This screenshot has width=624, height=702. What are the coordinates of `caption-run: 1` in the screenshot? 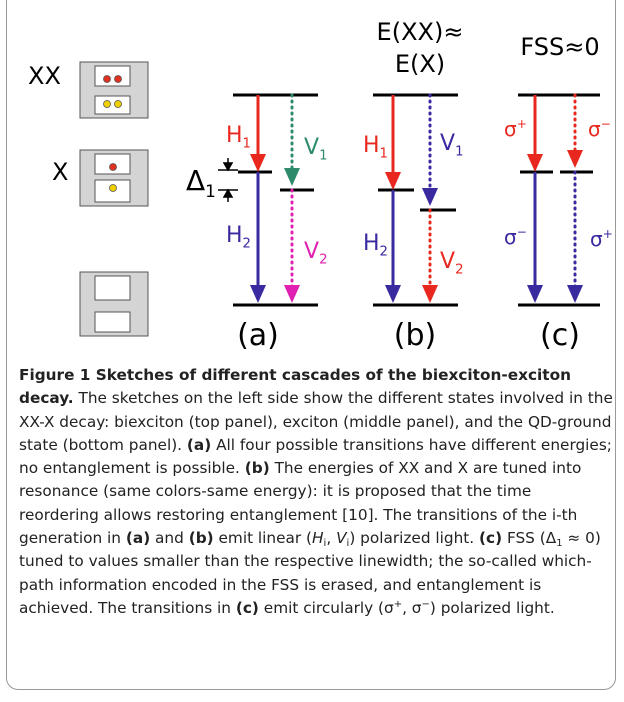 It's located at (559, 544).